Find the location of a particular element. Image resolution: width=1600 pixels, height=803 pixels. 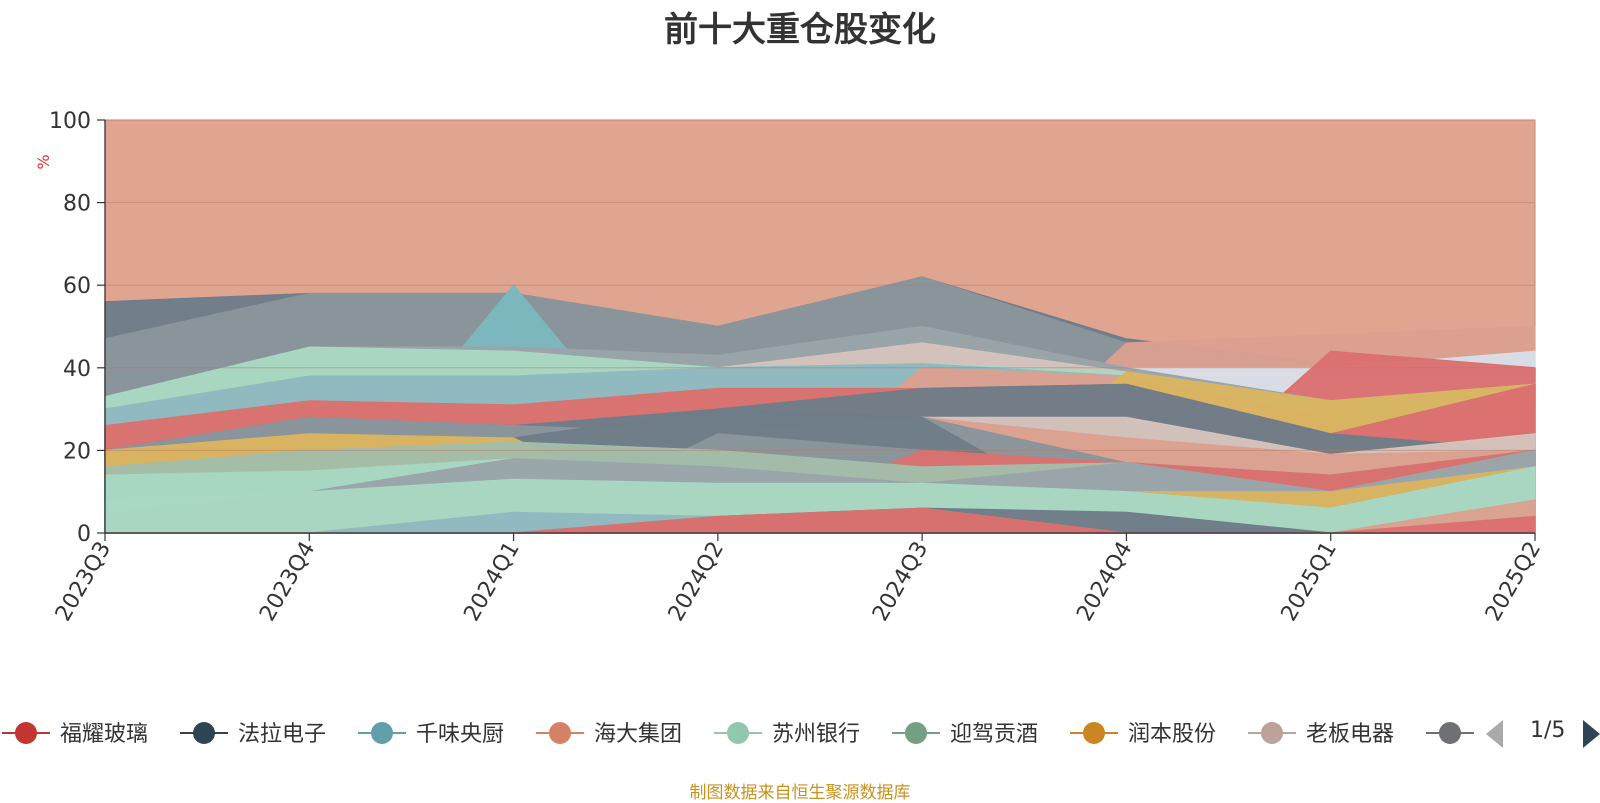

x-tick-label: 2024Q2 is located at coordinates (696, 582).